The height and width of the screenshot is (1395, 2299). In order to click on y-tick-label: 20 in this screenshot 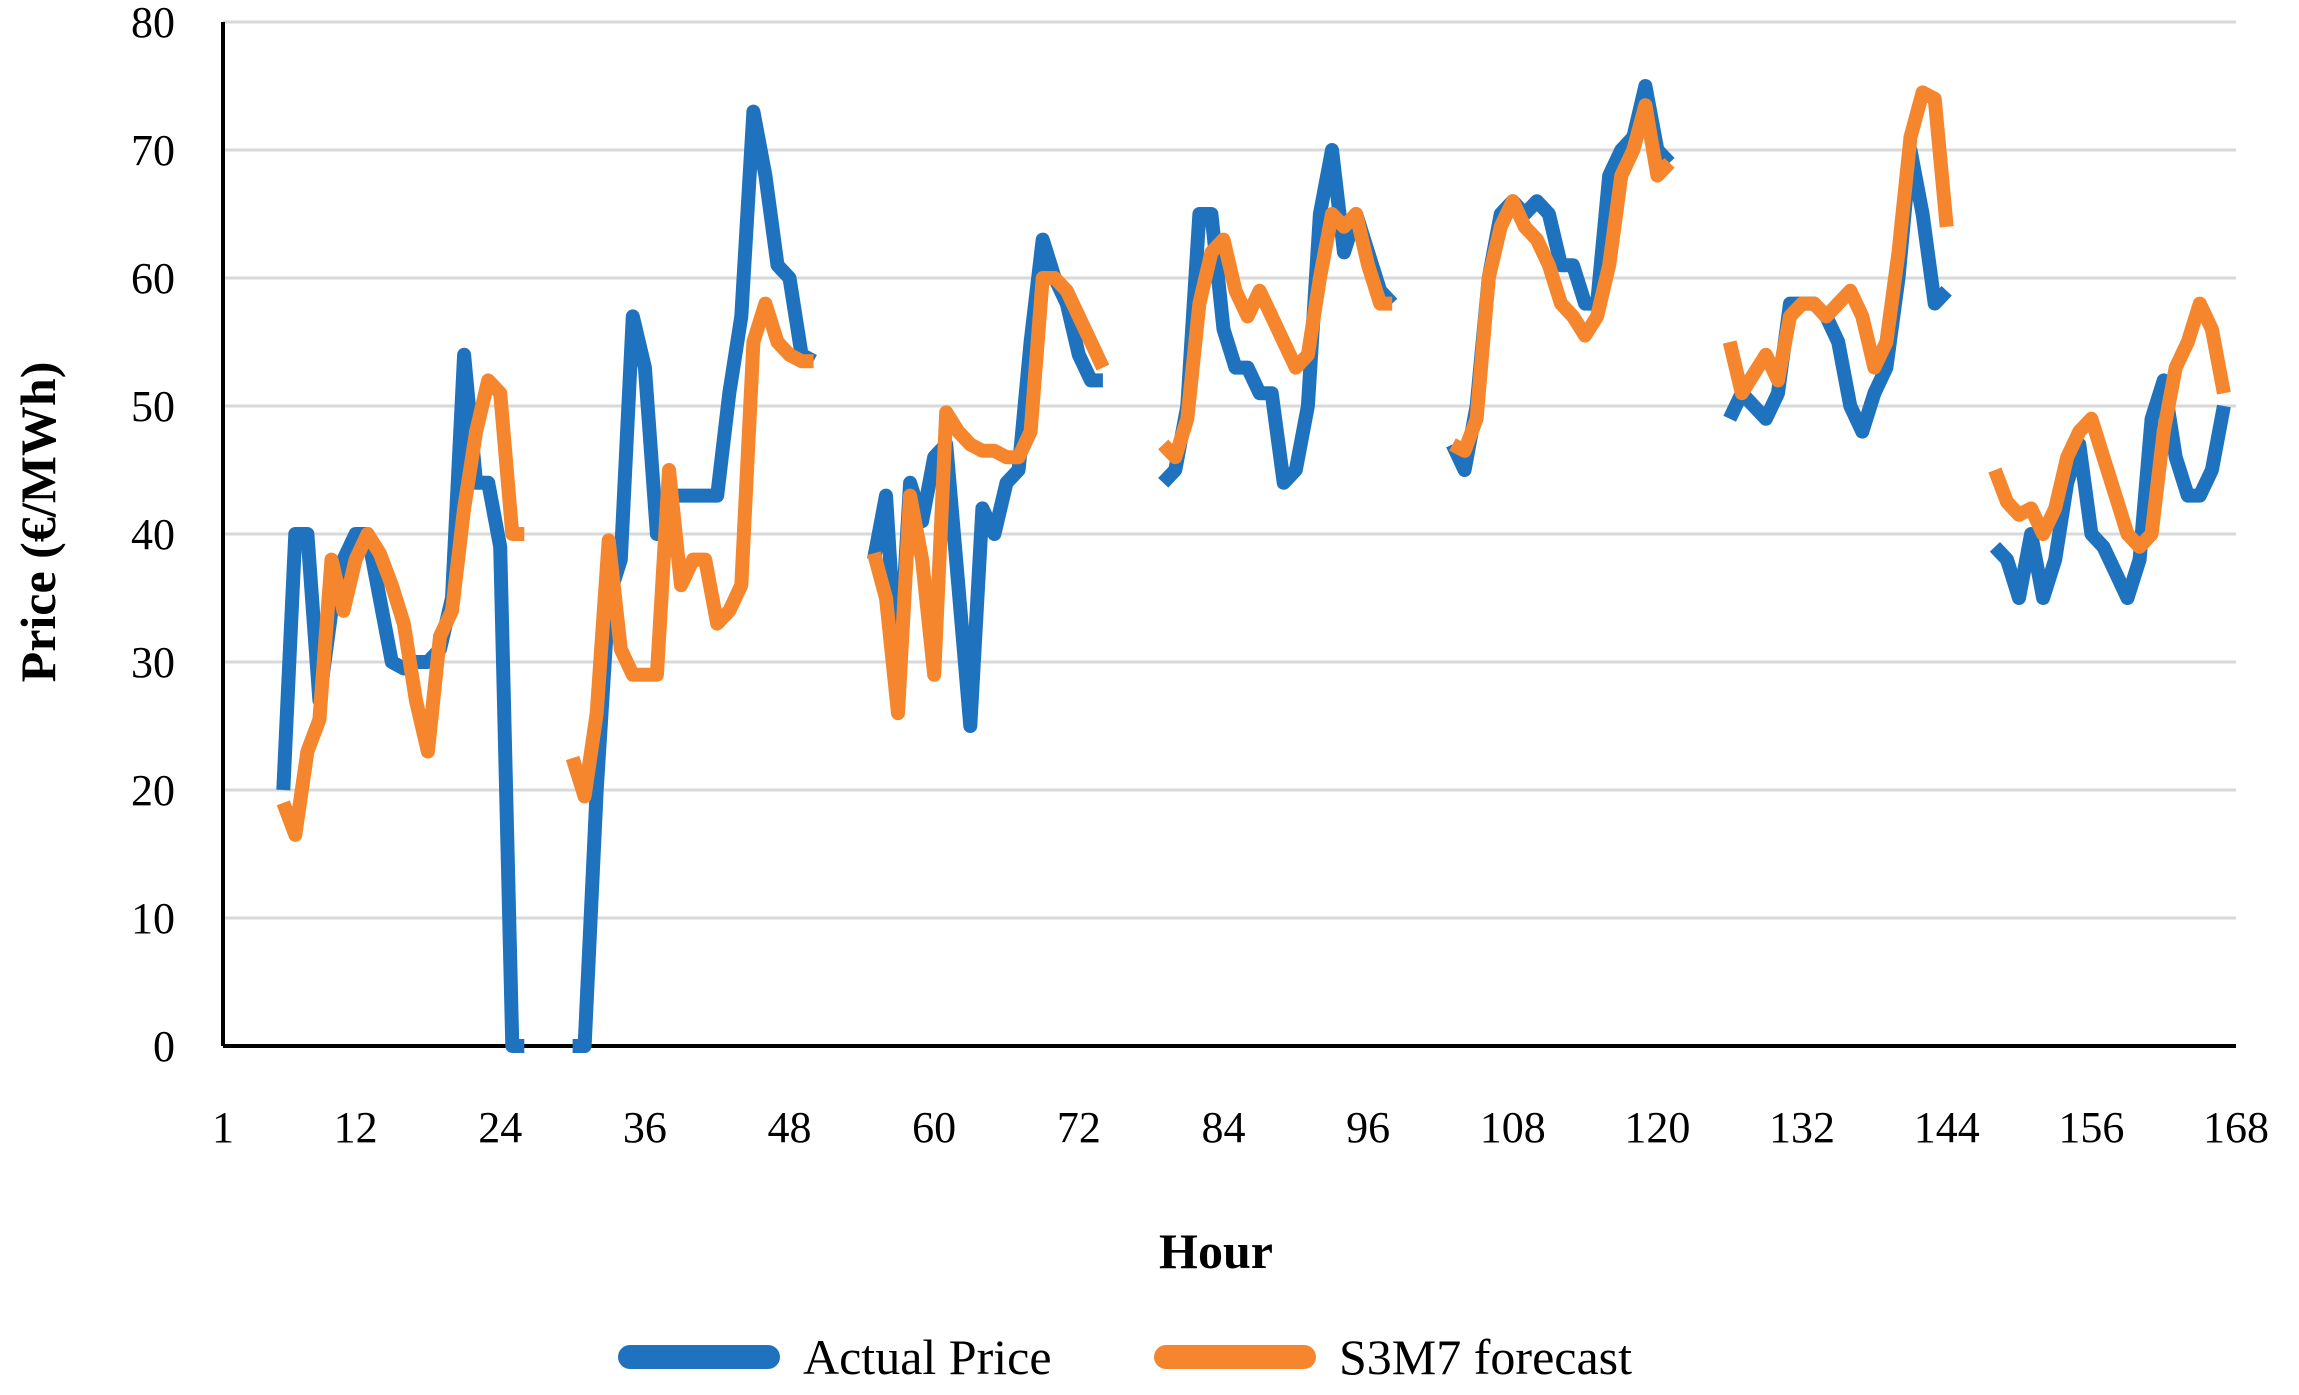, I will do `click(153, 790)`.